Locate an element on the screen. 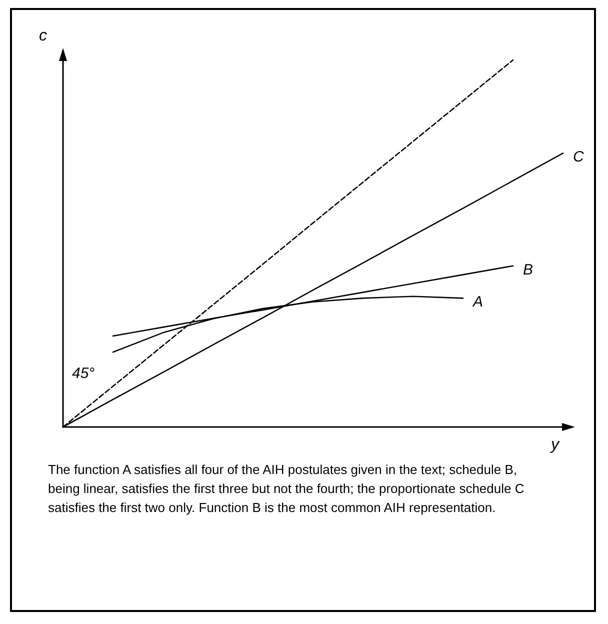 Image resolution: width=608 pixels, height=624 pixels. series-label: A is located at coordinates (478, 302).